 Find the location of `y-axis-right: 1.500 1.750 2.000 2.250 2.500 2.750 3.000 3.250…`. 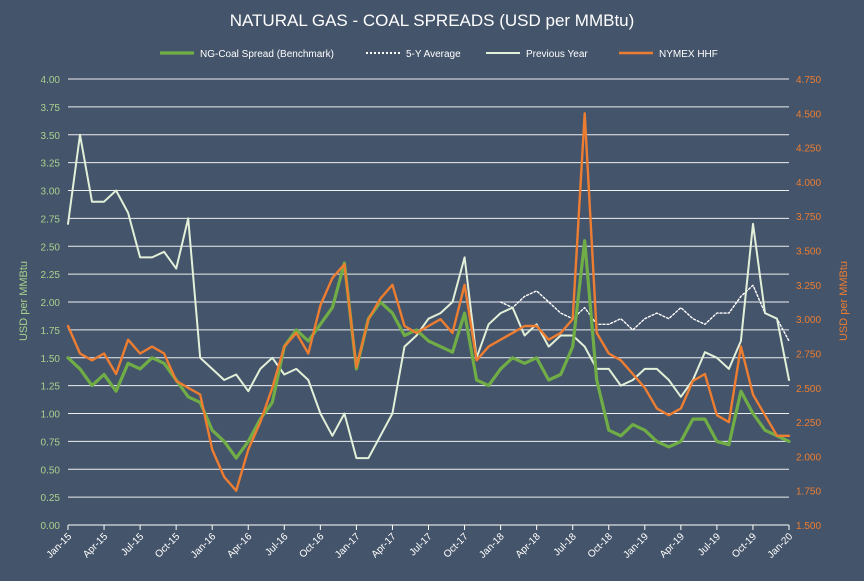

y-axis-right: 1.500 1.750 2.000 2.250 2.500 2.750 3.000 3.250… is located at coordinates (808, 303).